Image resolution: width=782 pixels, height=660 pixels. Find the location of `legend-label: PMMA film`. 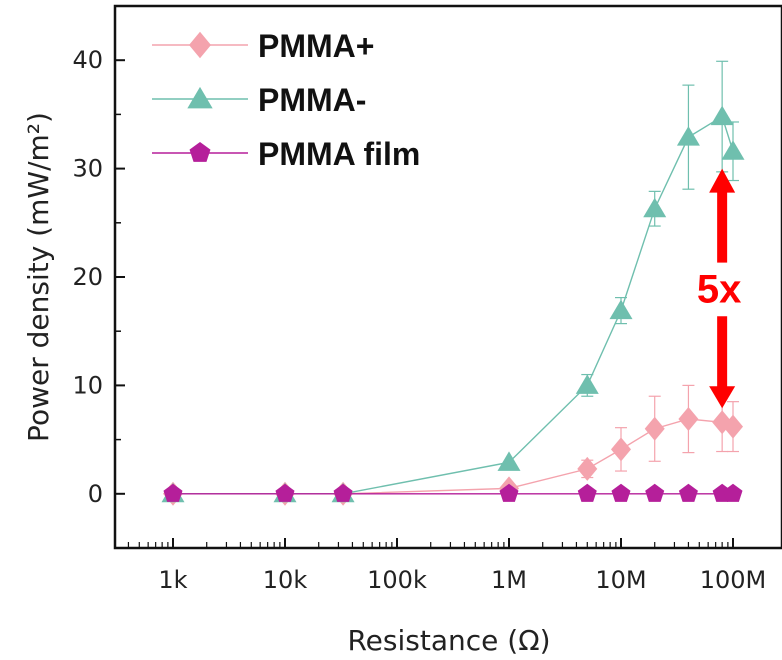

legend-label: PMMA film is located at coordinates (339, 154).